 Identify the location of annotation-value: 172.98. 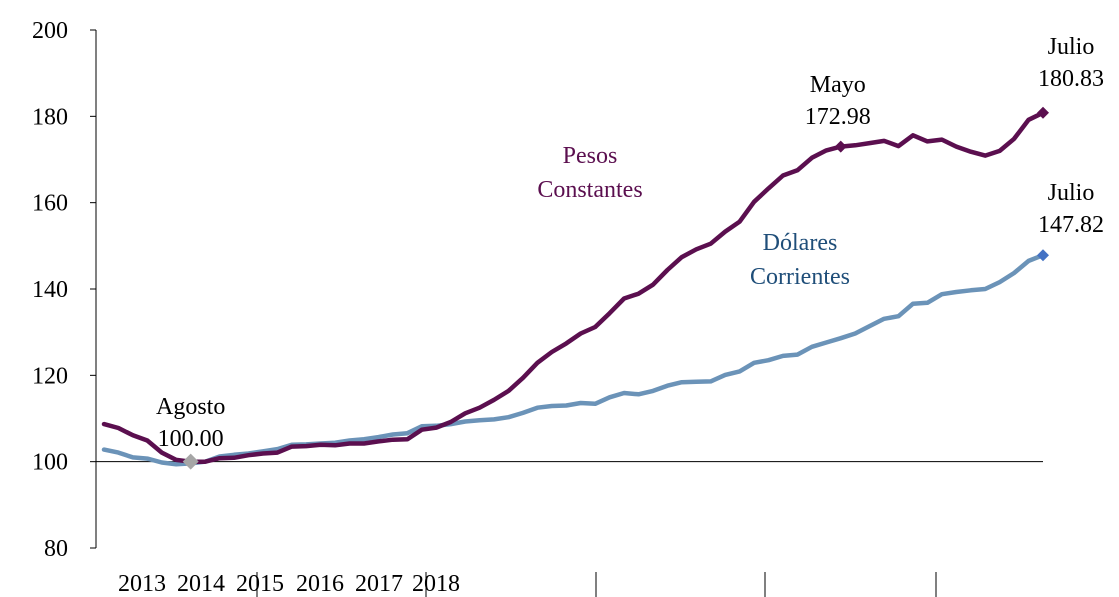
(838, 117).